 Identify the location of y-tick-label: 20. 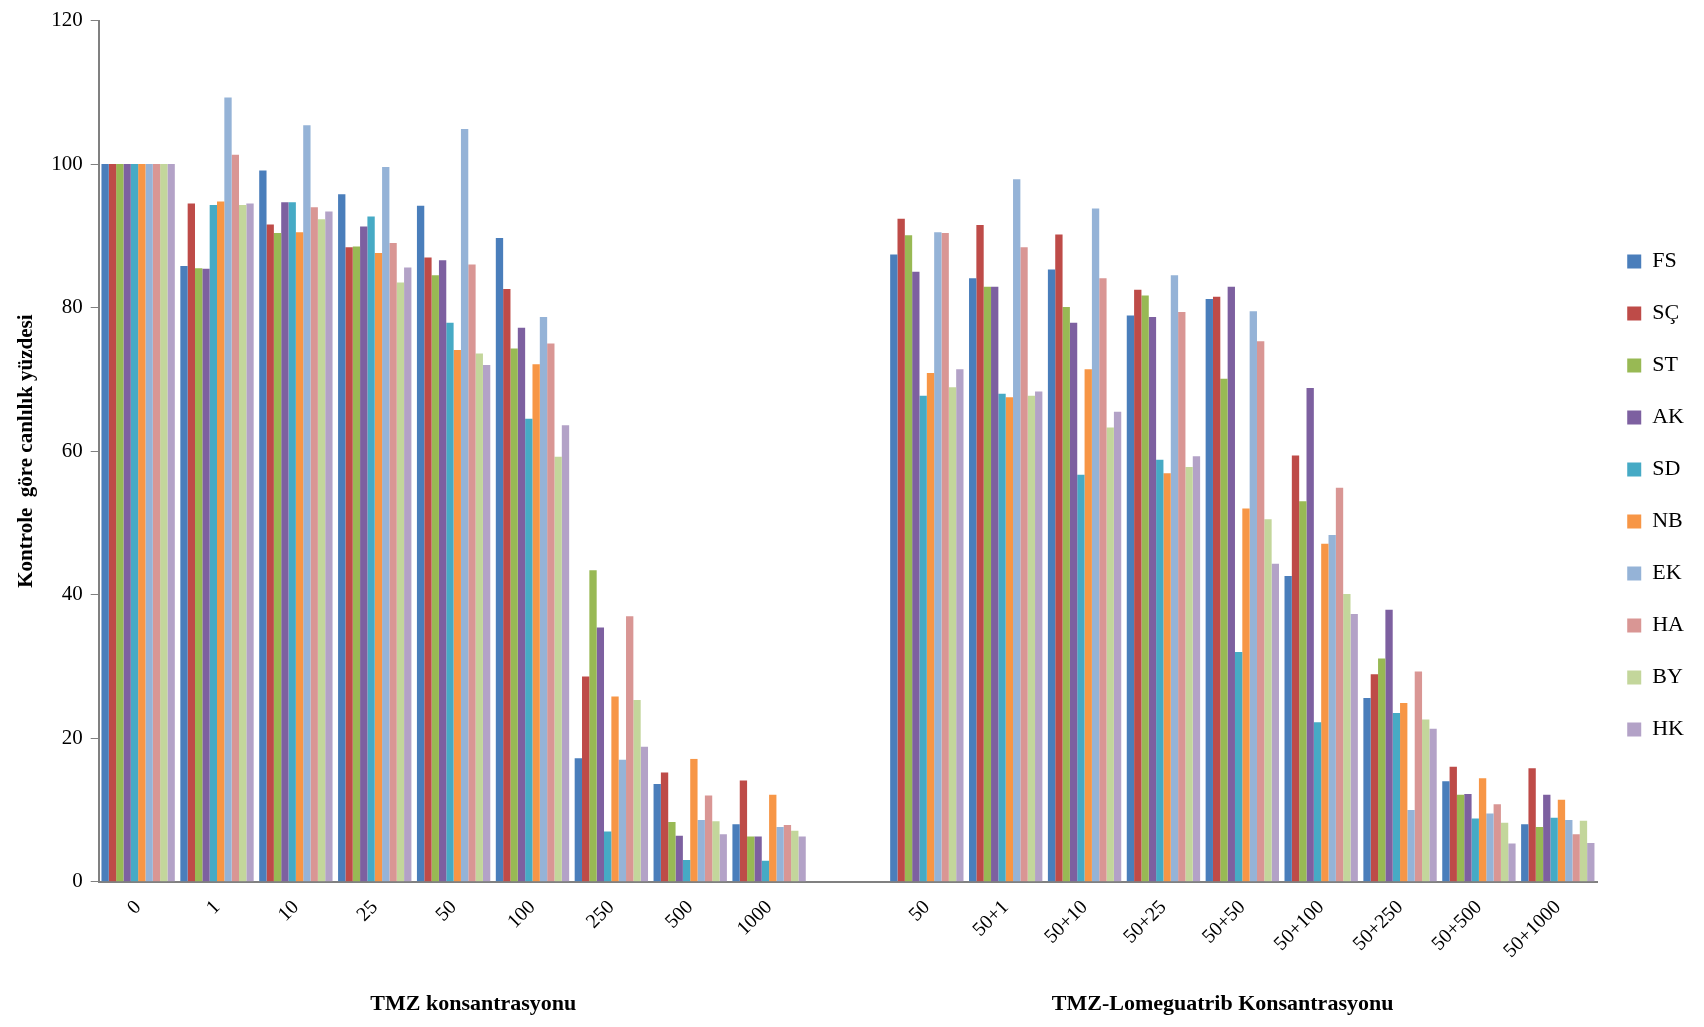
(72, 736).